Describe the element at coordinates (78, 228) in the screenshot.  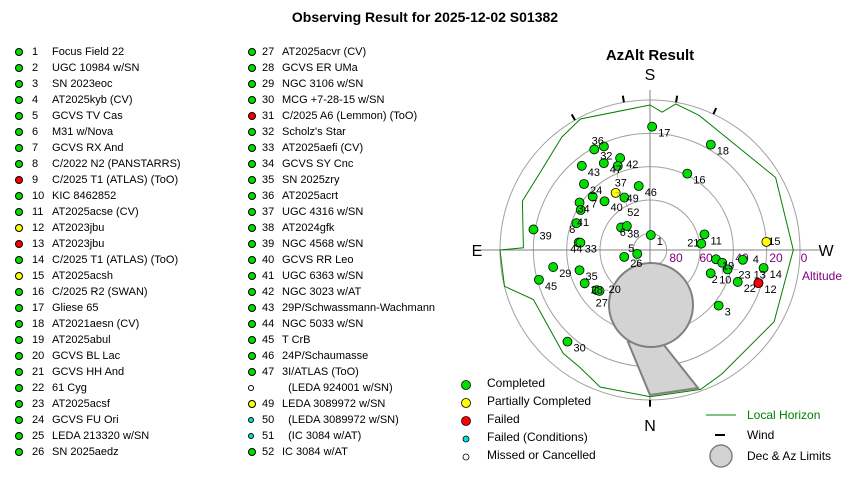
I see `target-name: AT2023jbu` at that location.